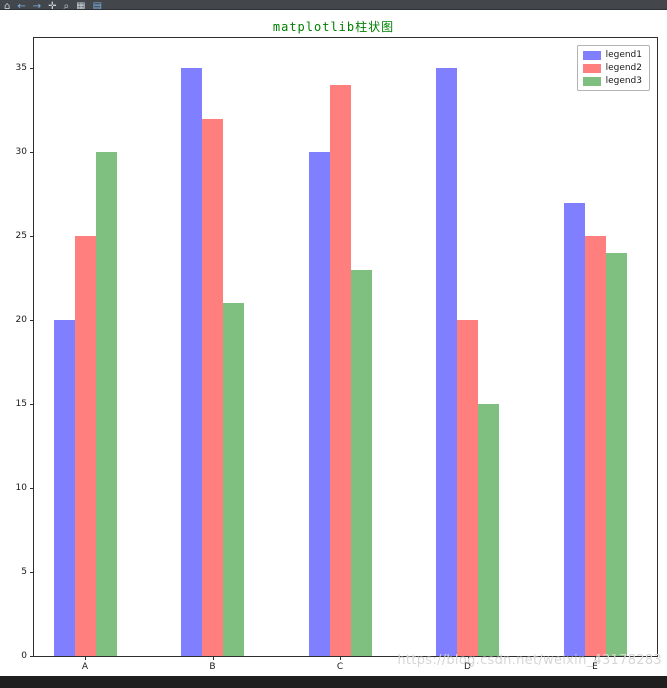 Image resolution: width=667 pixels, height=688 pixels. What do you see at coordinates (21, 488) in the screenshot?
I see `y-tick-label: 10` at bounding box center [21, 488].